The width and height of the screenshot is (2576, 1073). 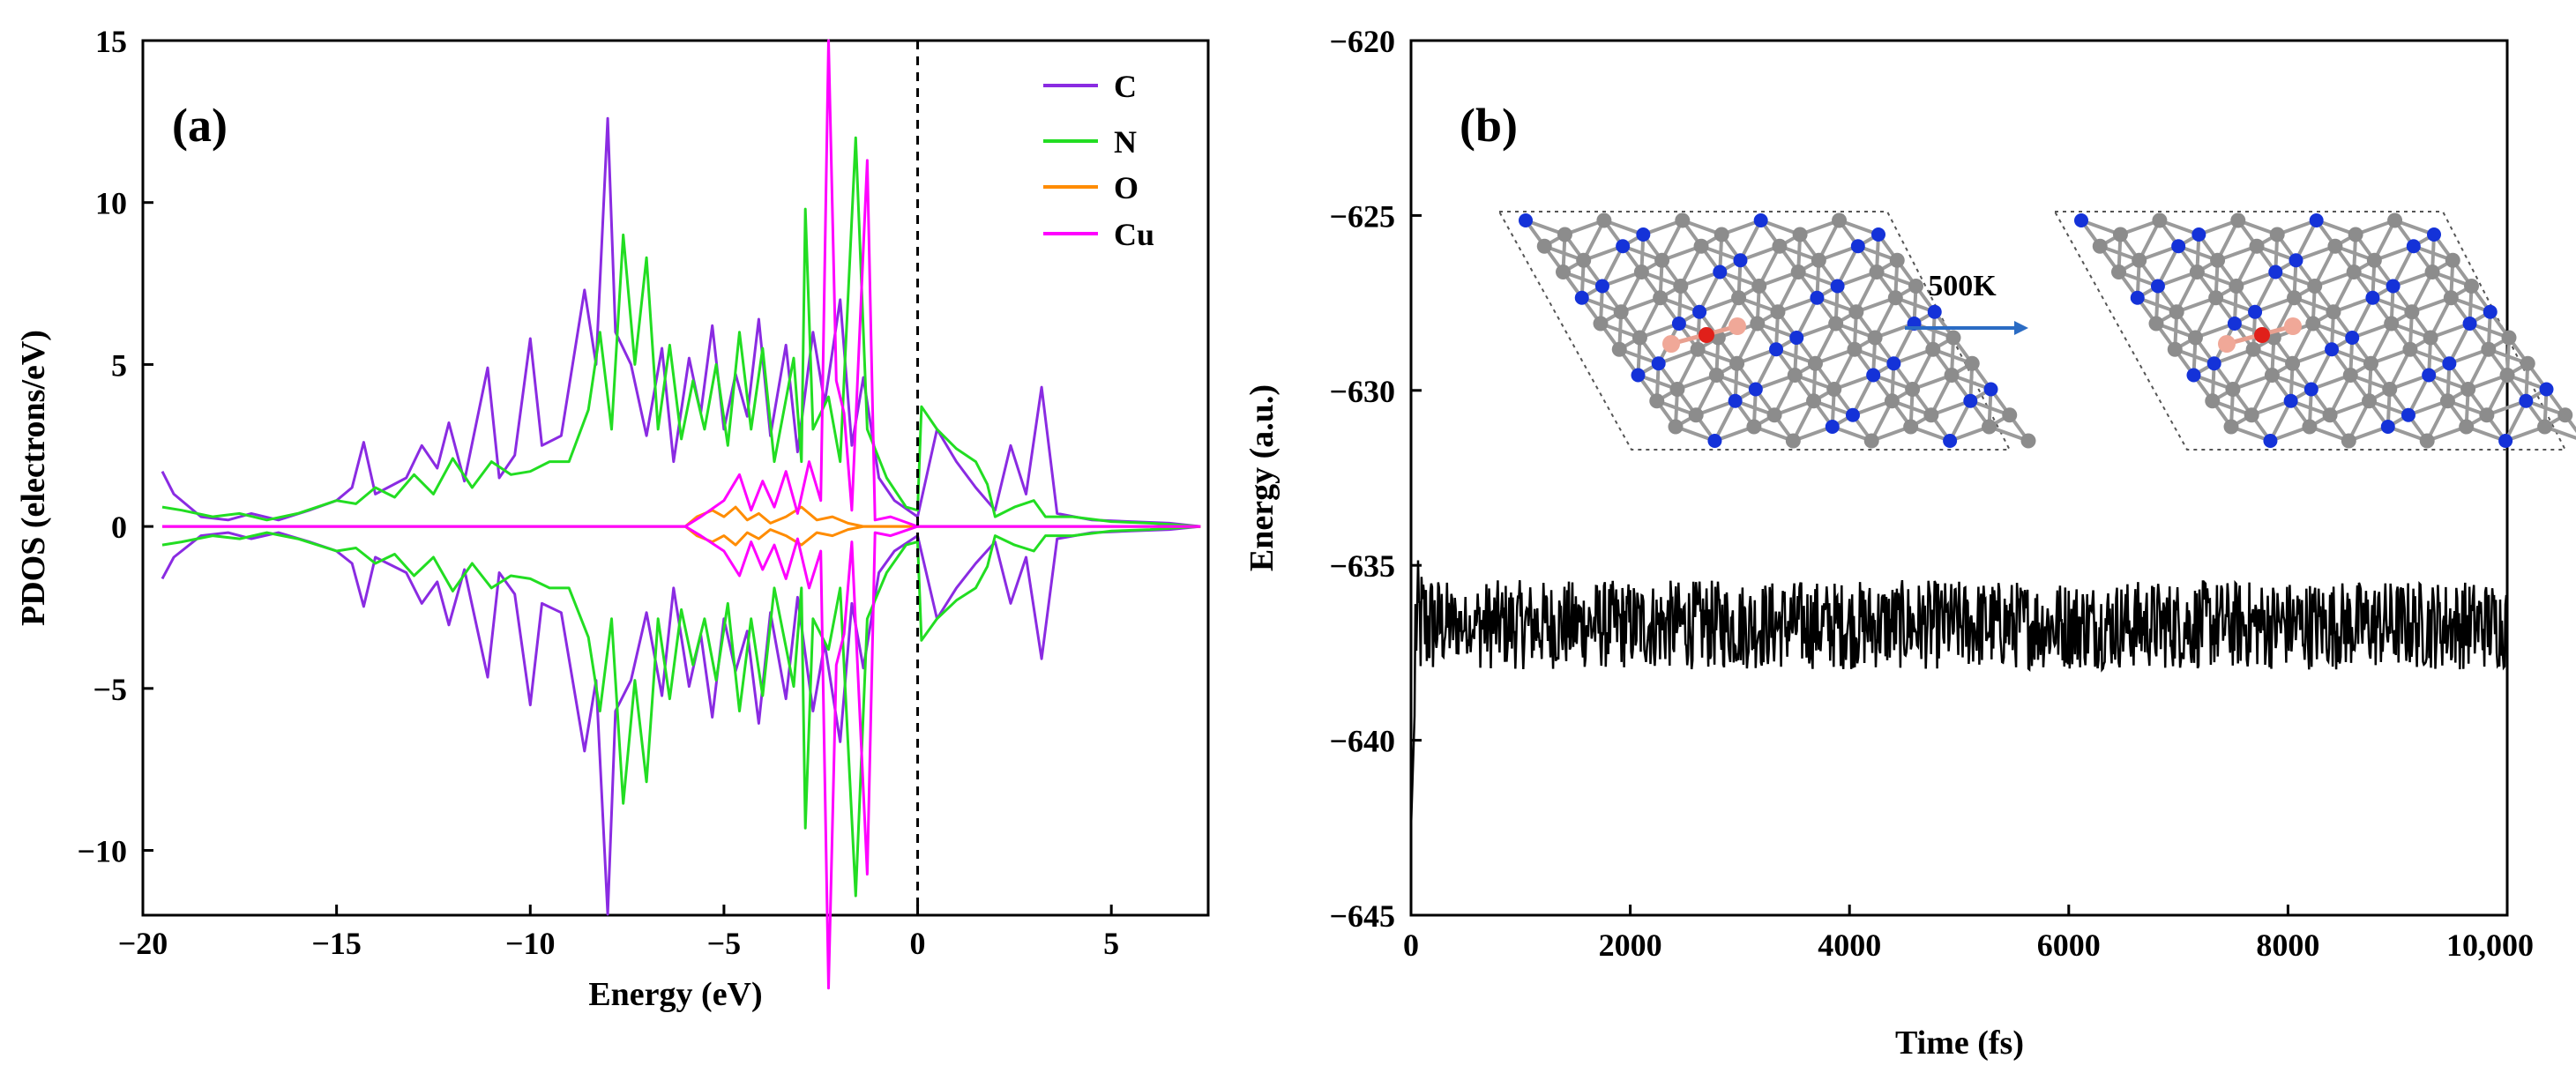 I want to click on legend-label-o: O, so click(x=1126, y=187).